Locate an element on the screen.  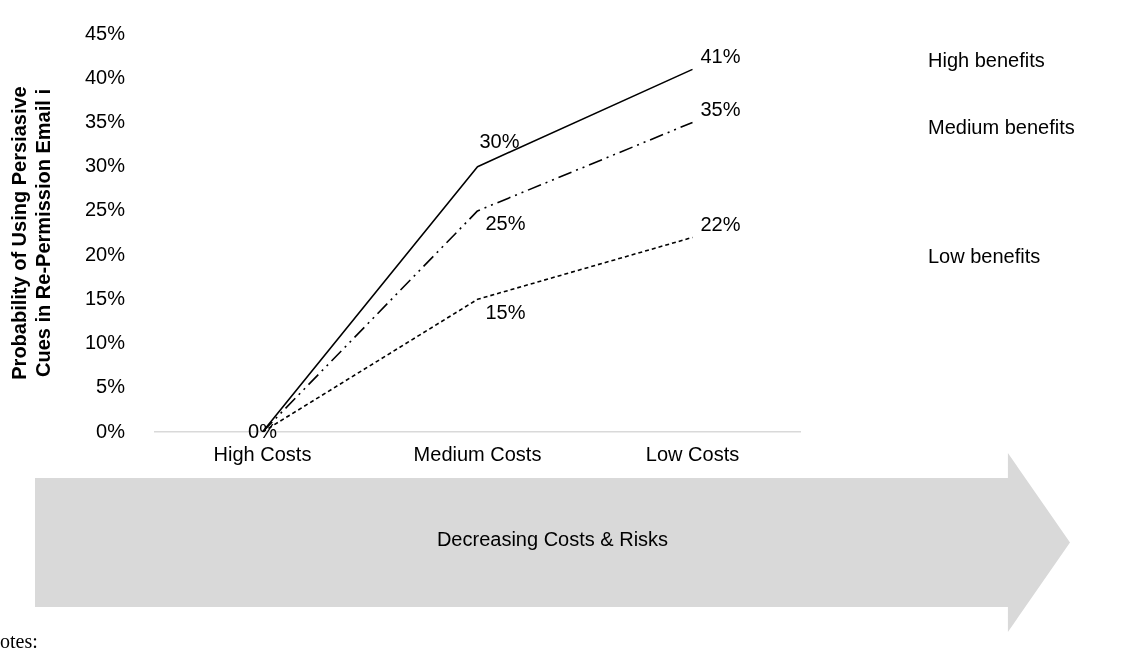
y-tick-label: 10% is located at coordinates (105, 342).